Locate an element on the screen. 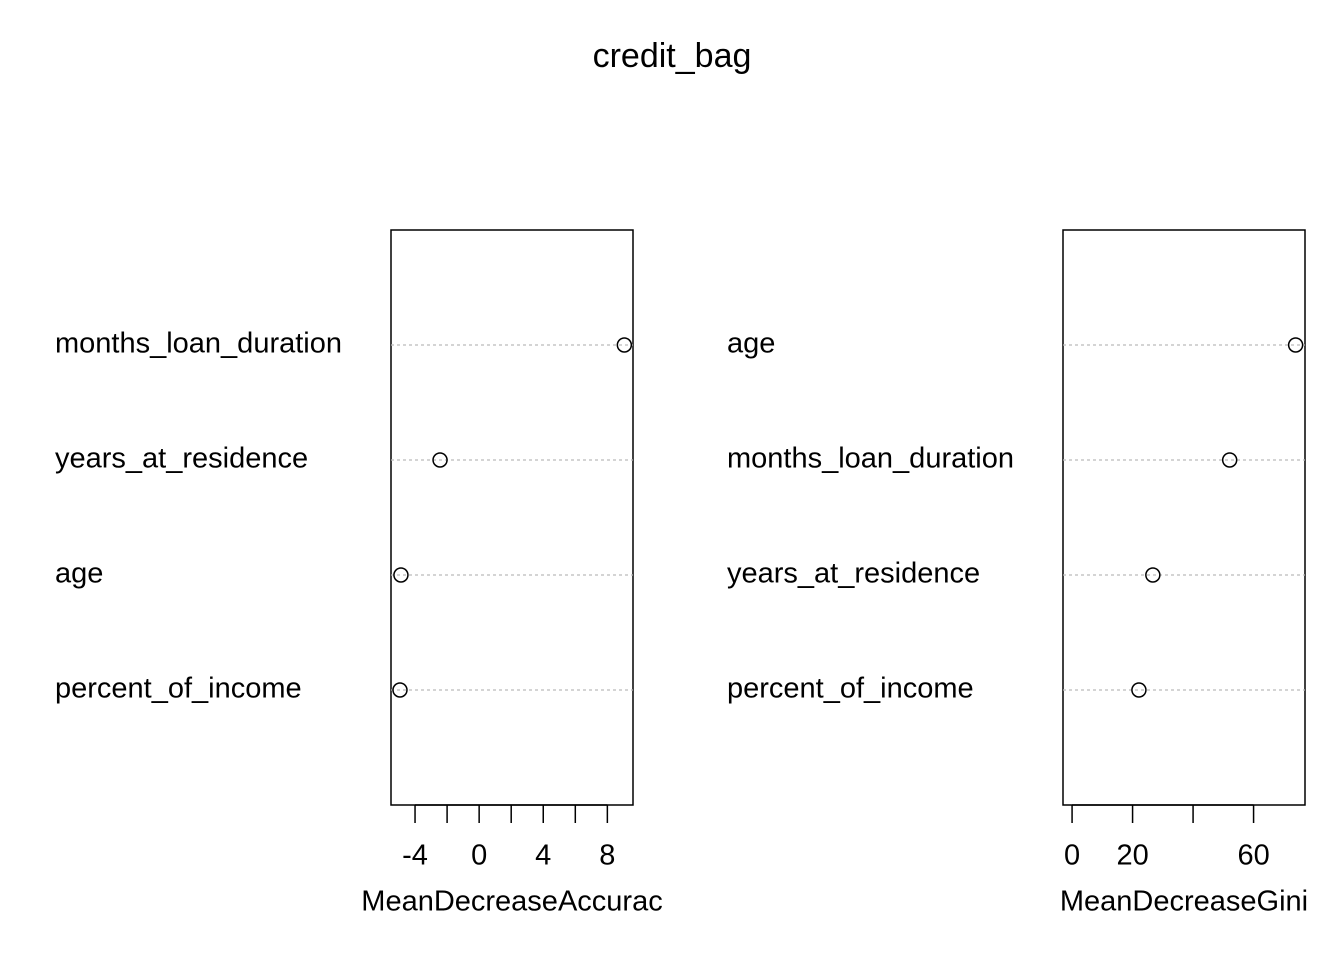 The height and width of the screenshot is (960, 1344). x-tick-label: 20 is located at coordinates (1132, 856).